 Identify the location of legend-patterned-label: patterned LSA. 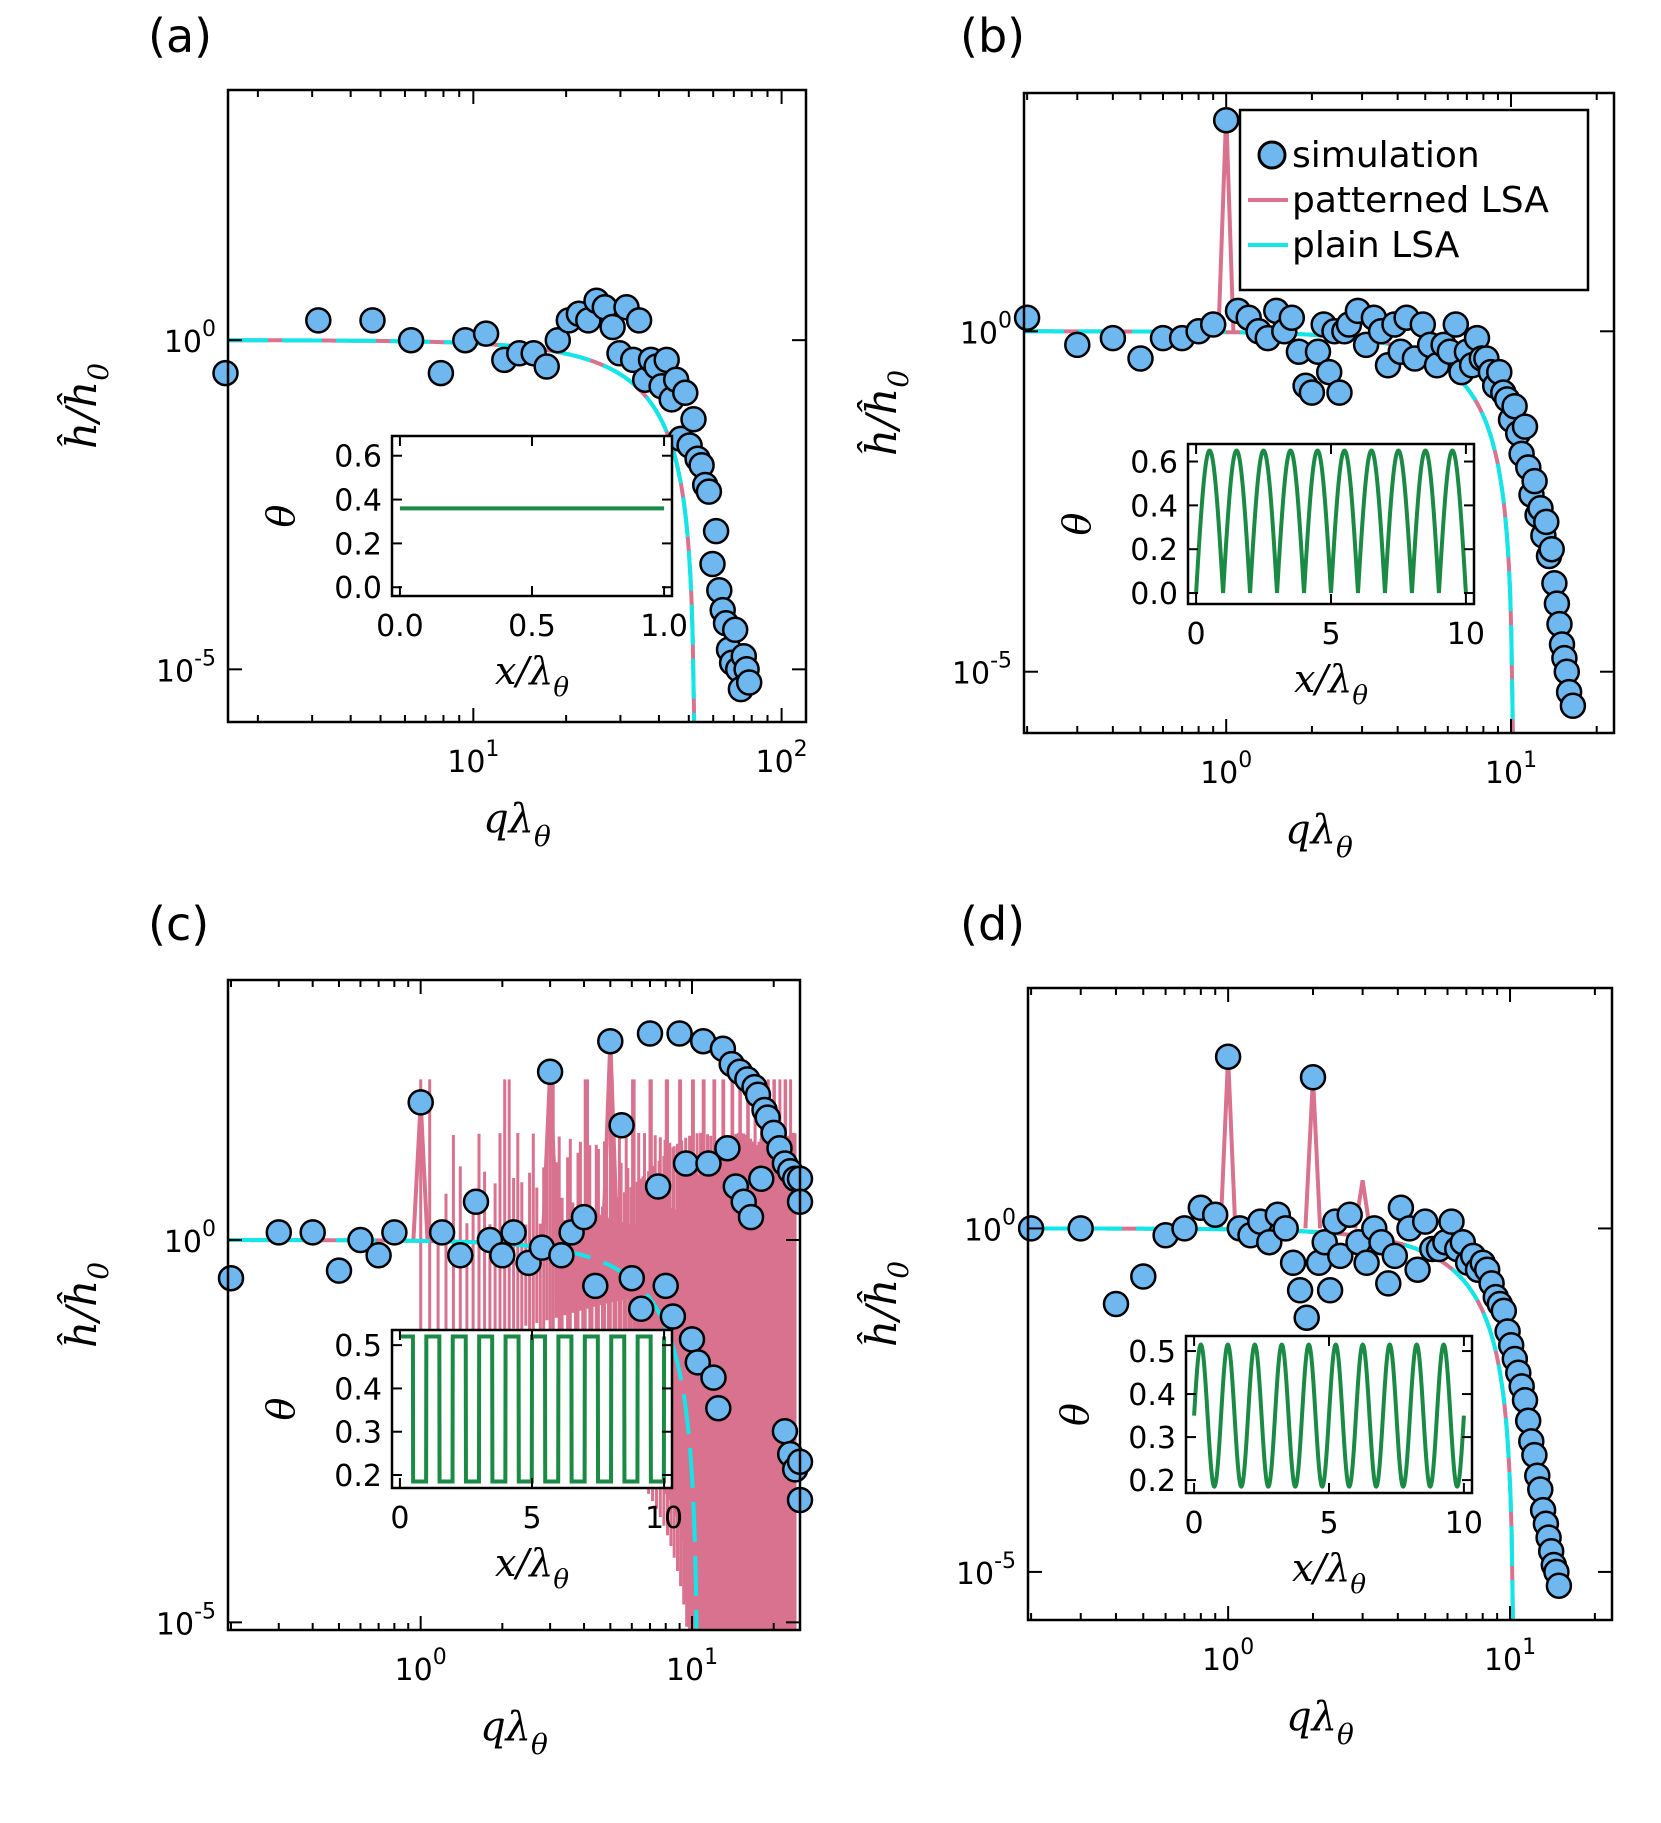
(1420, 200).